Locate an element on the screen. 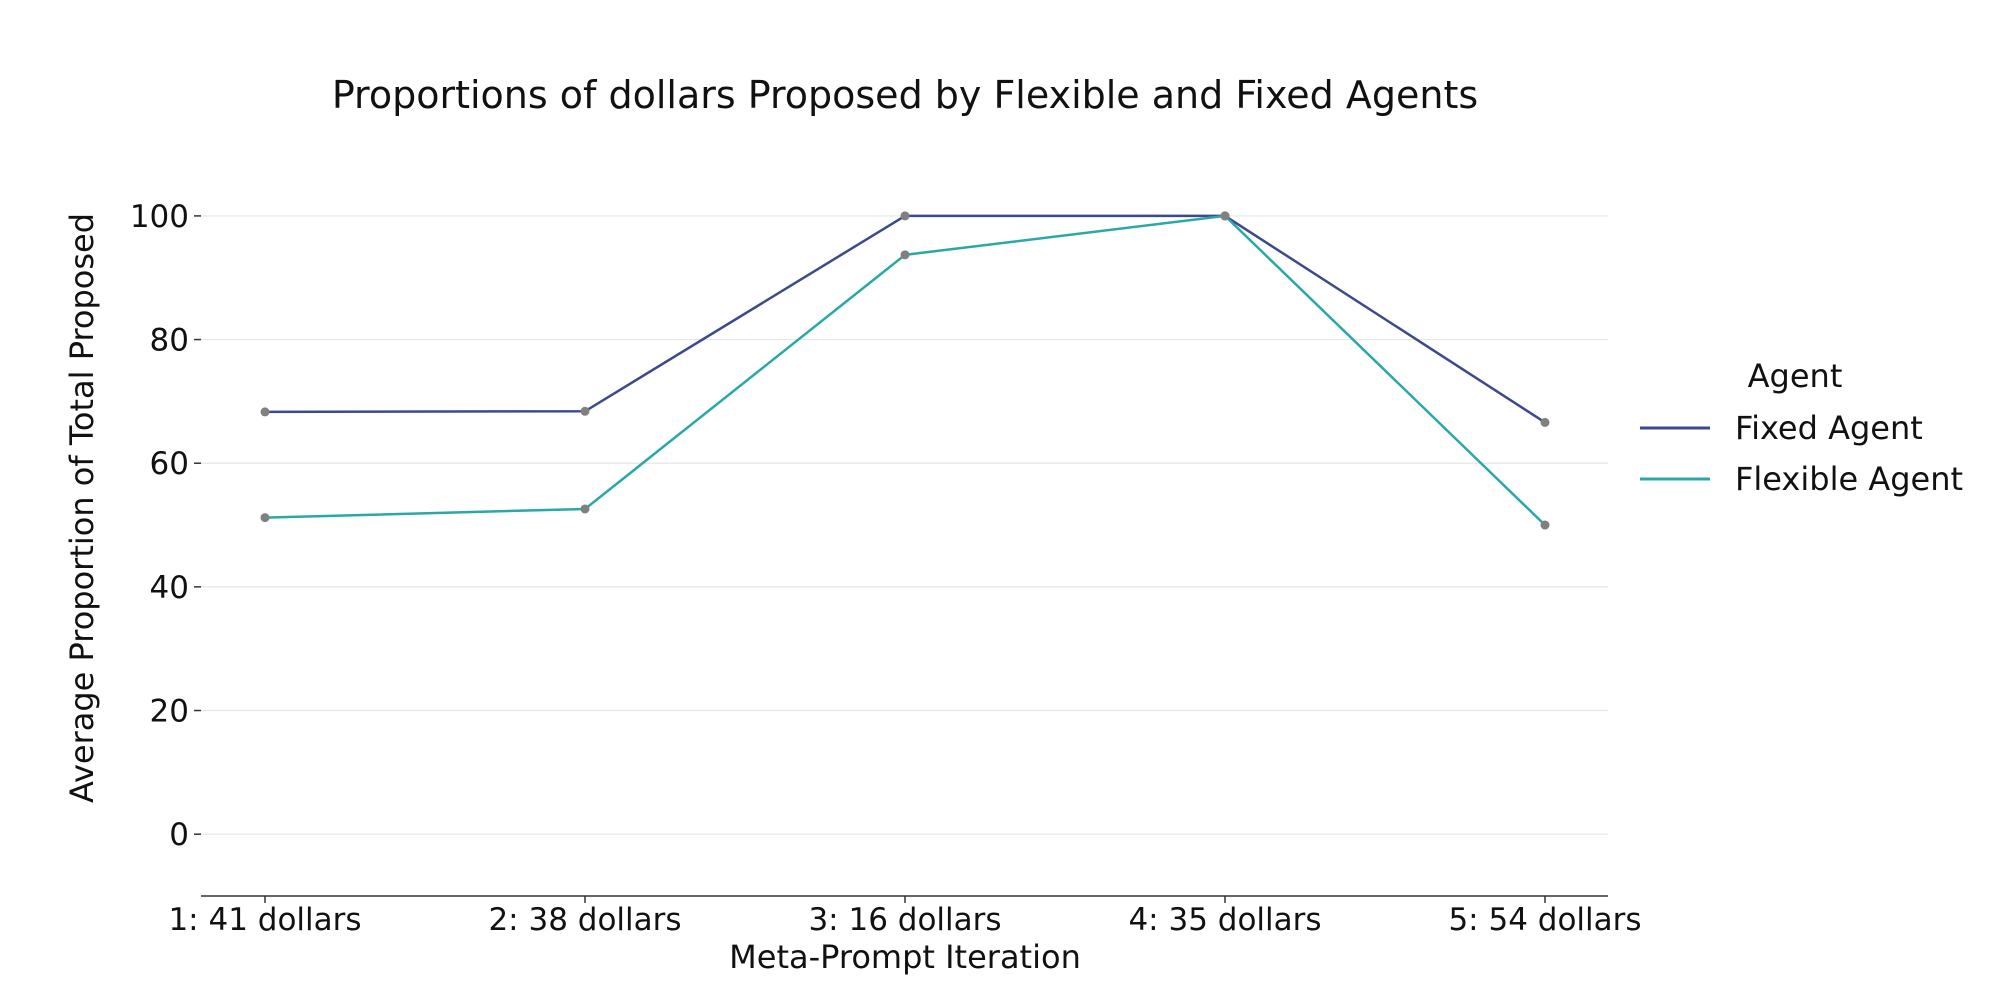  y-tick-label: 80 is located at coordinates (169, 341).